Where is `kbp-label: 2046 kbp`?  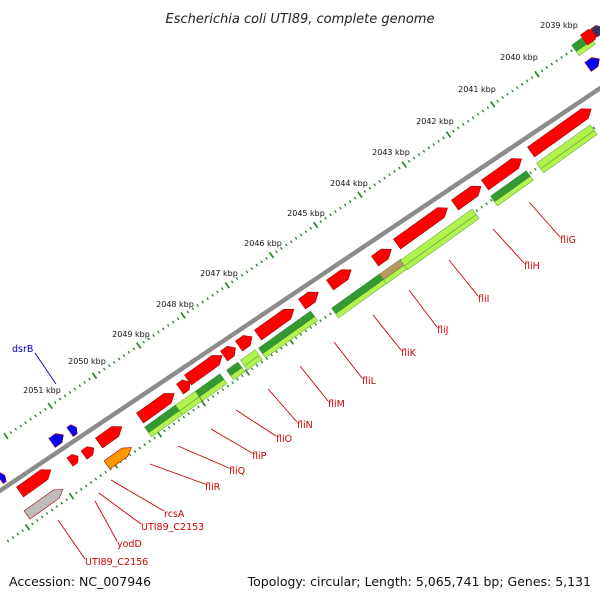 kbp-label: 2046 kbp is located at coordinates (263, 243).